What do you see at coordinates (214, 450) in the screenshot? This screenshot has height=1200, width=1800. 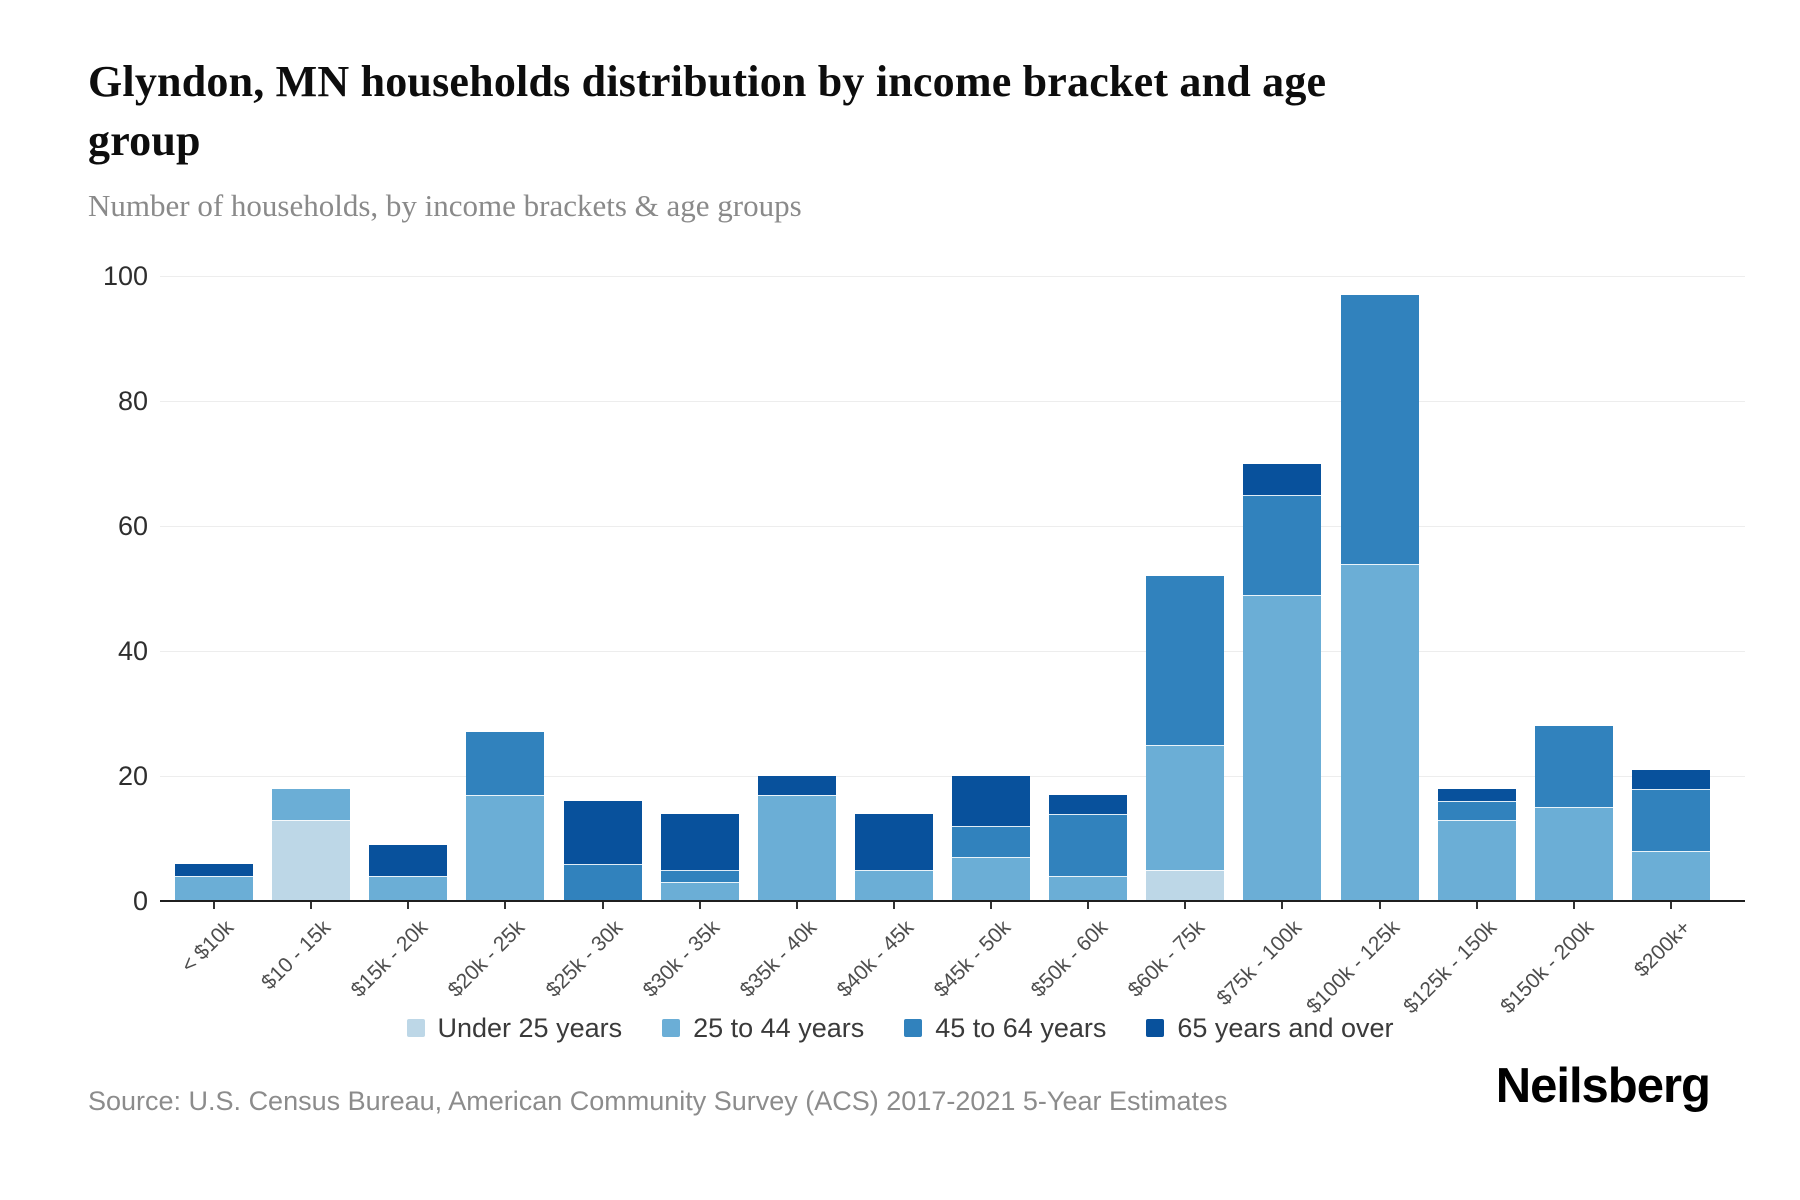 I see `bar-10k` at bounding box center [214, 450].